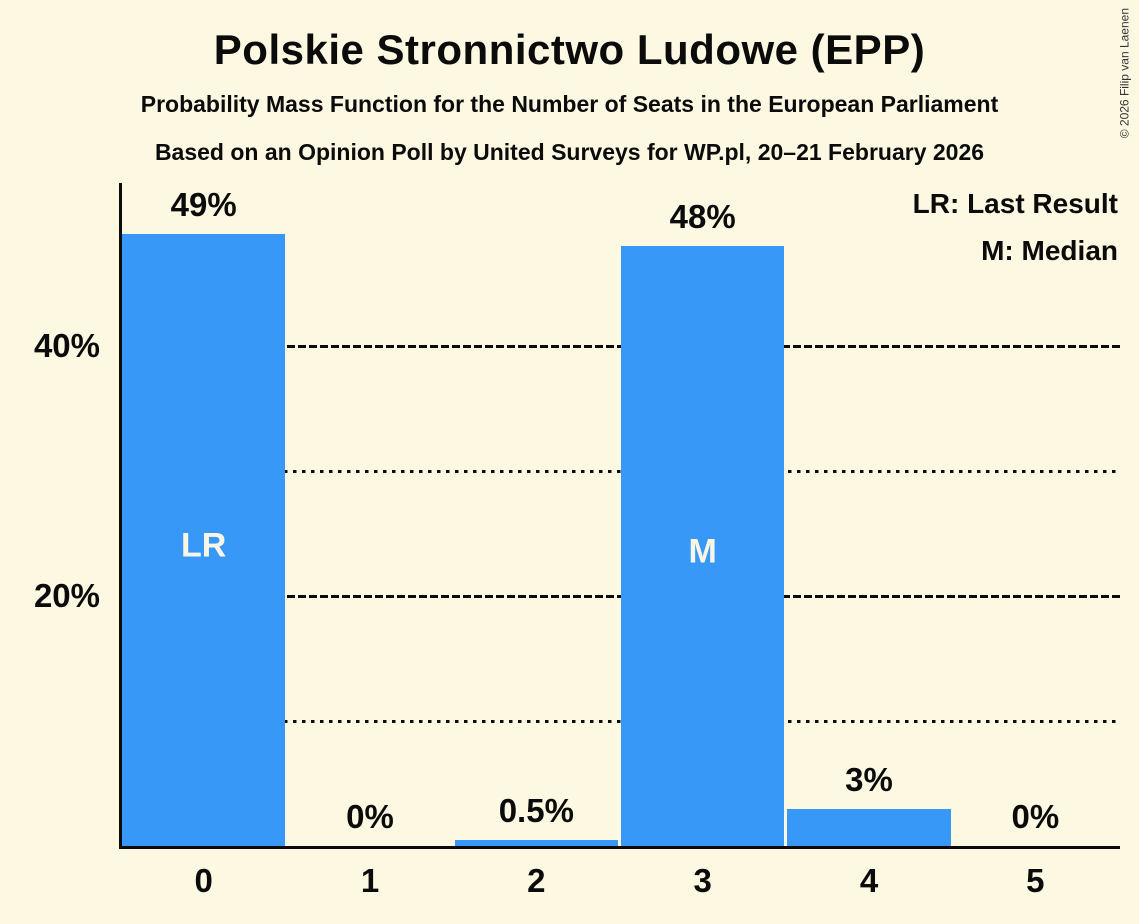 This screenshot has width=1139, height=924. What do you see at coordinates (1015, 203) in the screenshot?
I see `legend-item-last-result: LR: Last Result` at bounding box center [1015, 203].